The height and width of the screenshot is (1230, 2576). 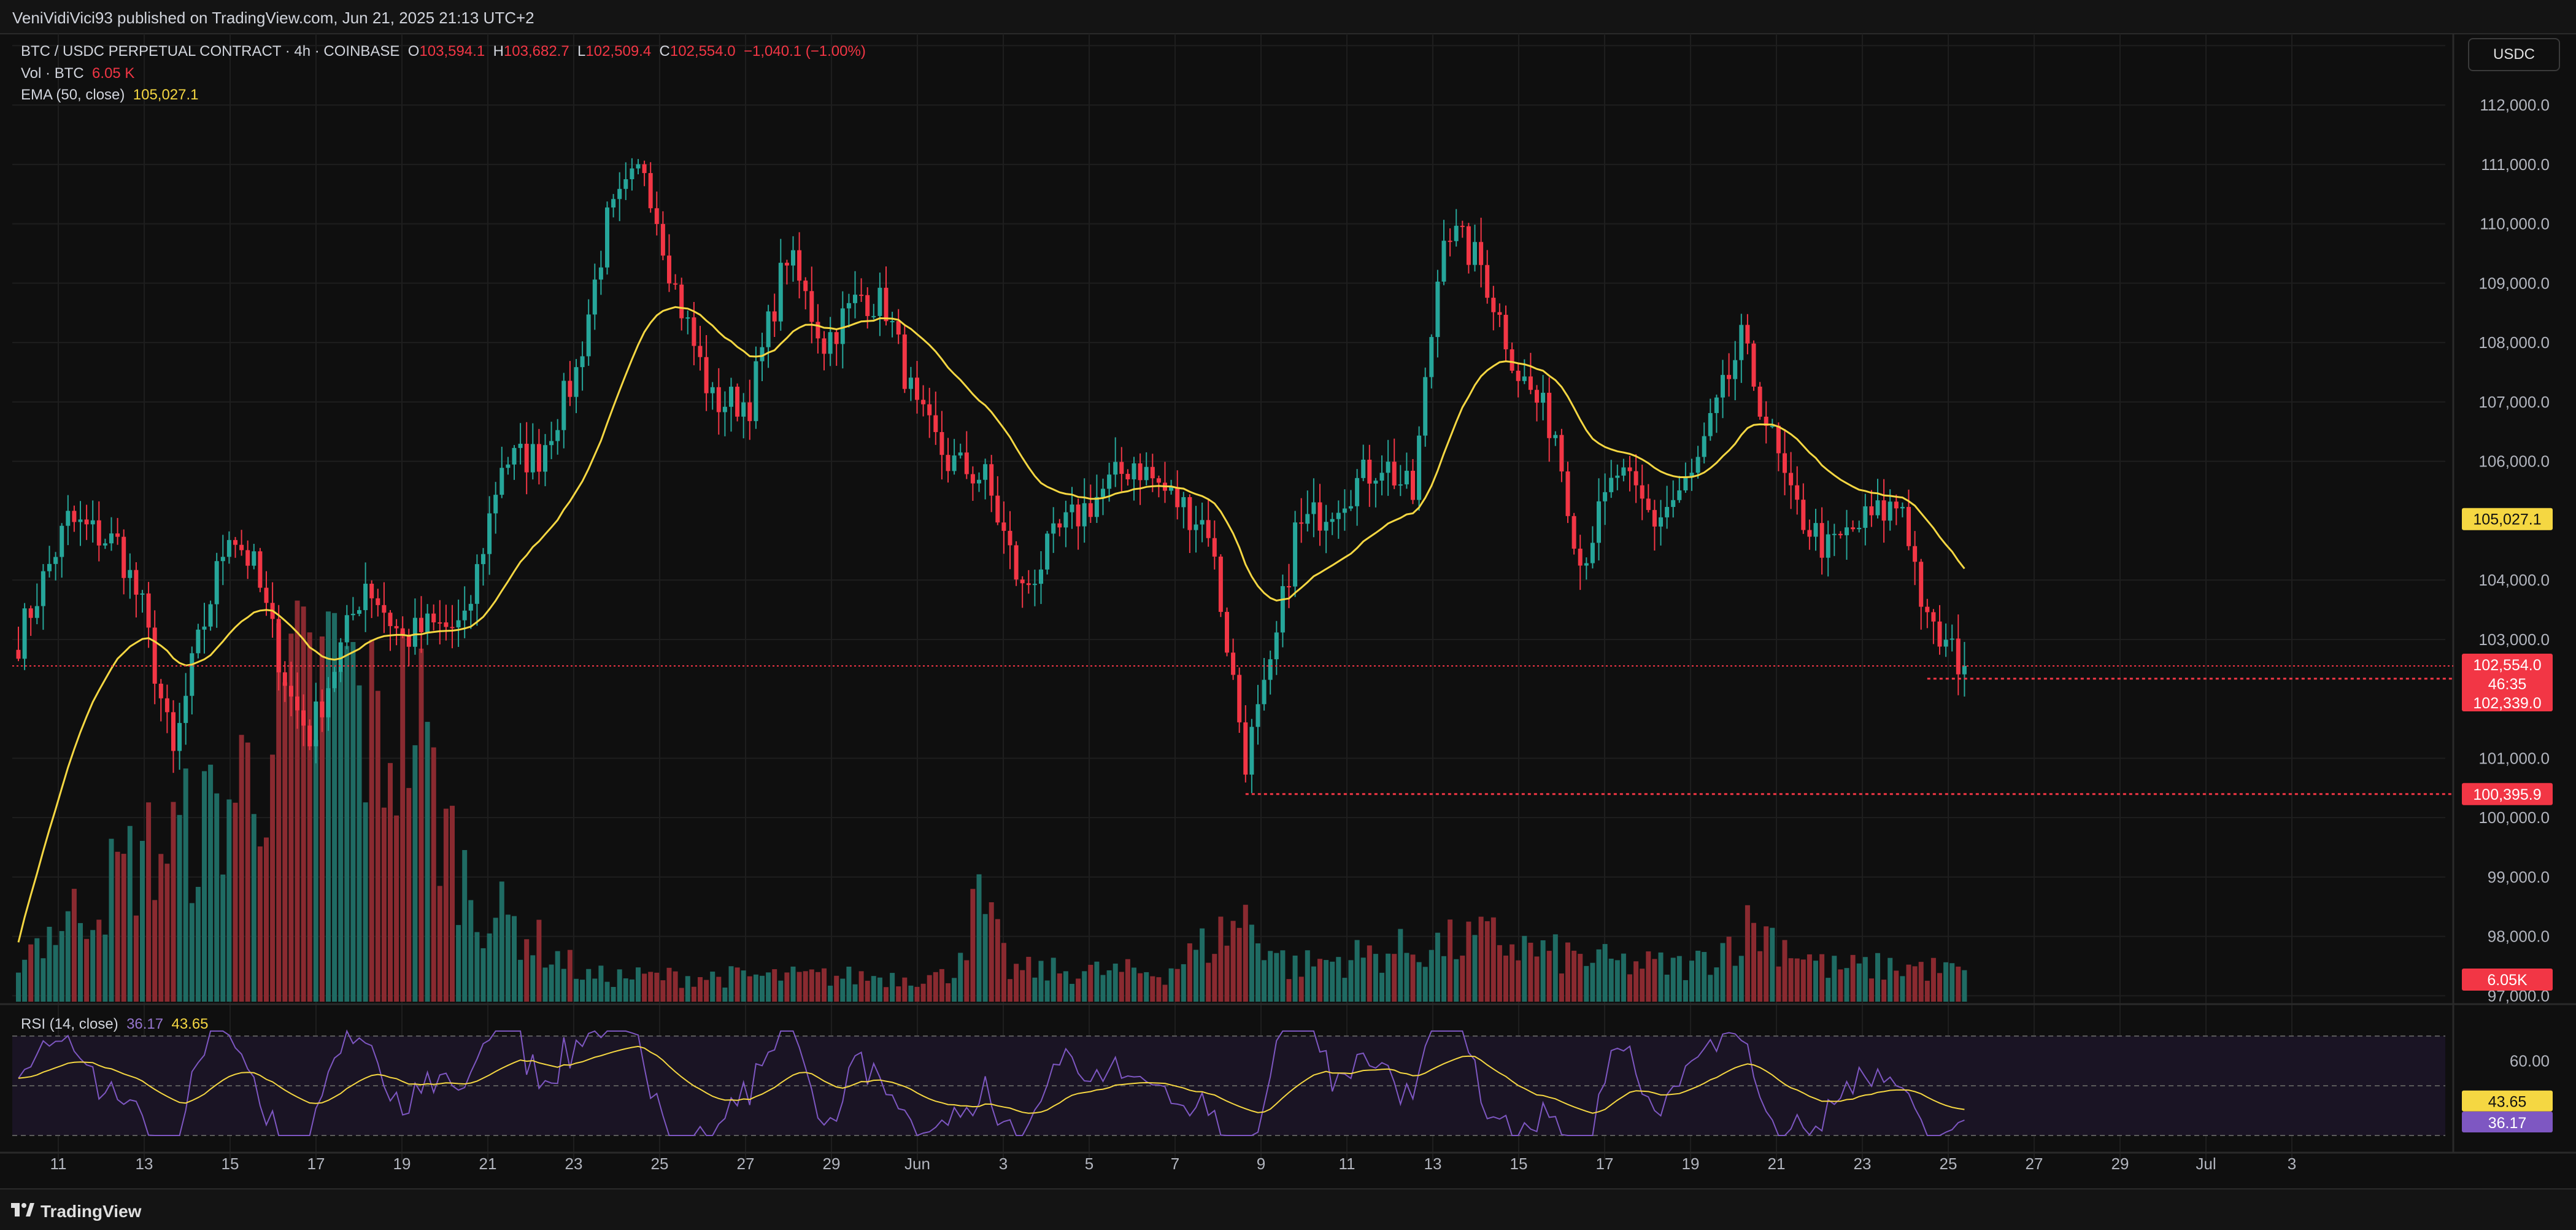 What do you see at coordinates (110, 95) in the screenshot?
I see `ema-legend: EMA (50, close) 105,027.1` at bounding box center [110, 95].